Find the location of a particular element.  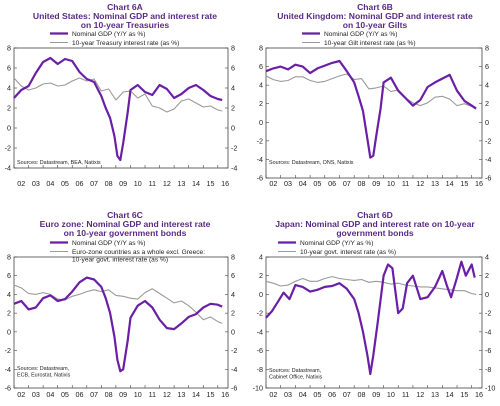

x-tick-label: 14 is located at coordinates (196, 394).